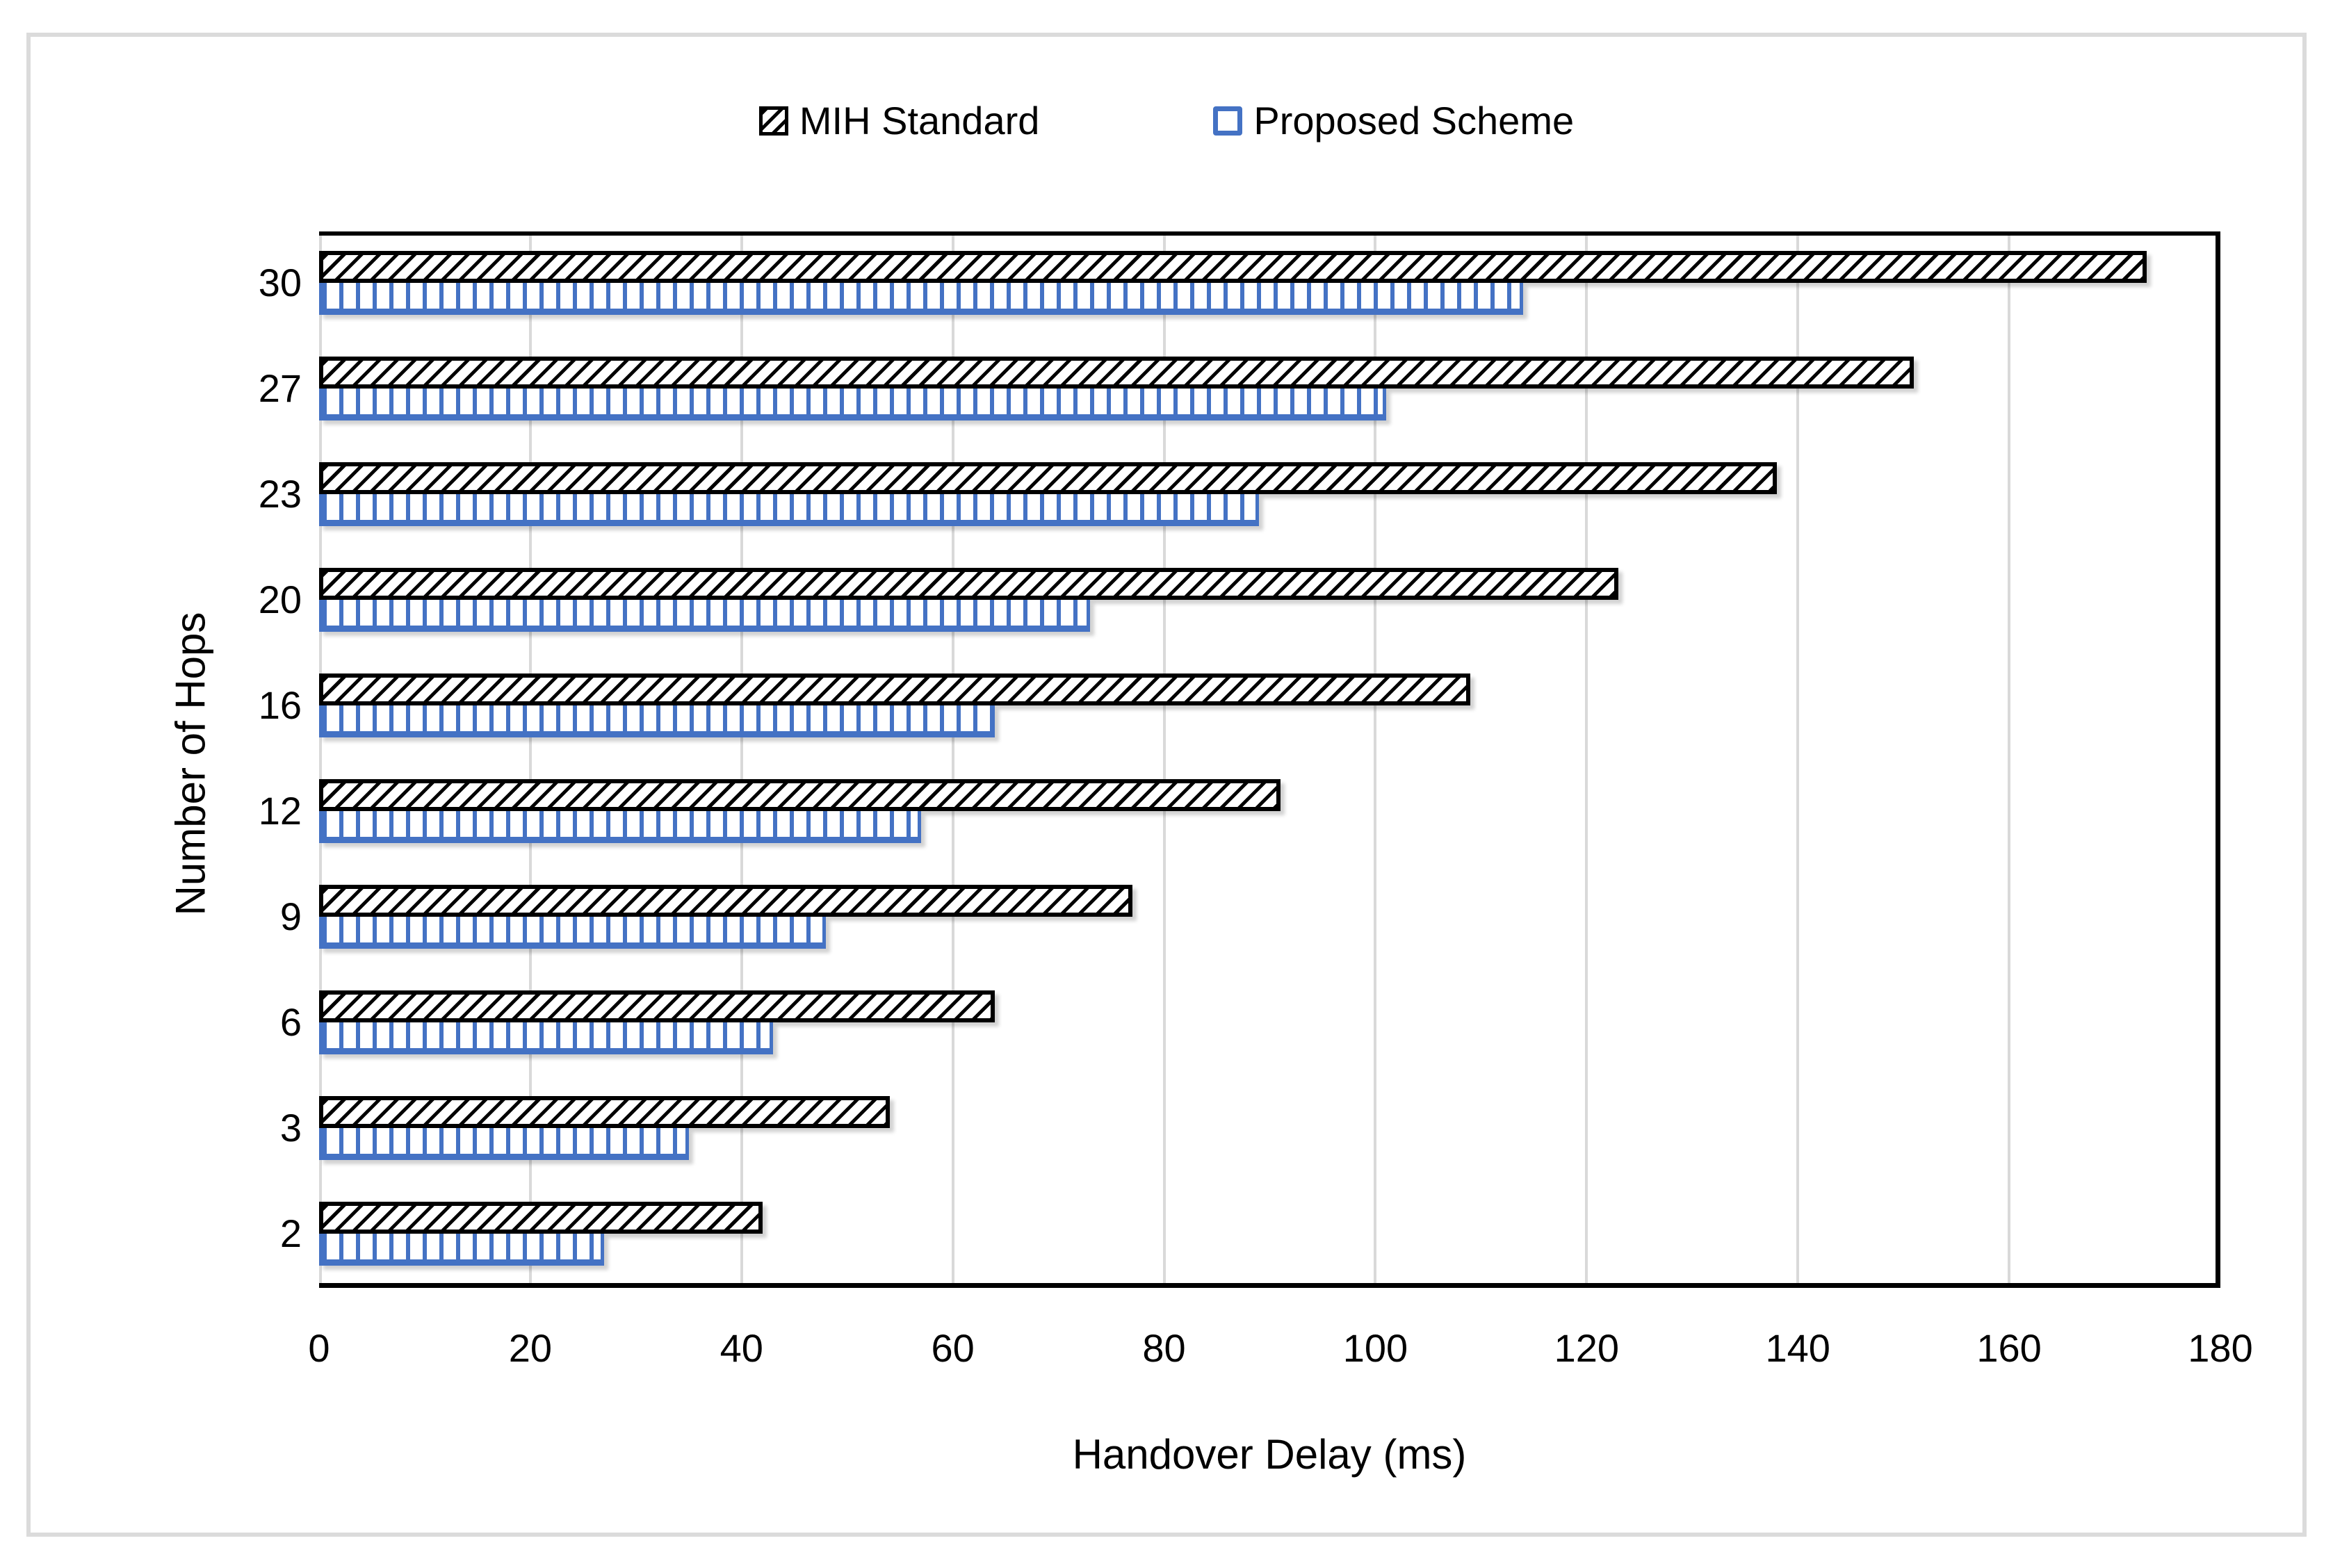  Describe the element at coordinates (1166, 120) in the screenshot. I see `legend: MIH Standard Proposed Scheme` at that location.